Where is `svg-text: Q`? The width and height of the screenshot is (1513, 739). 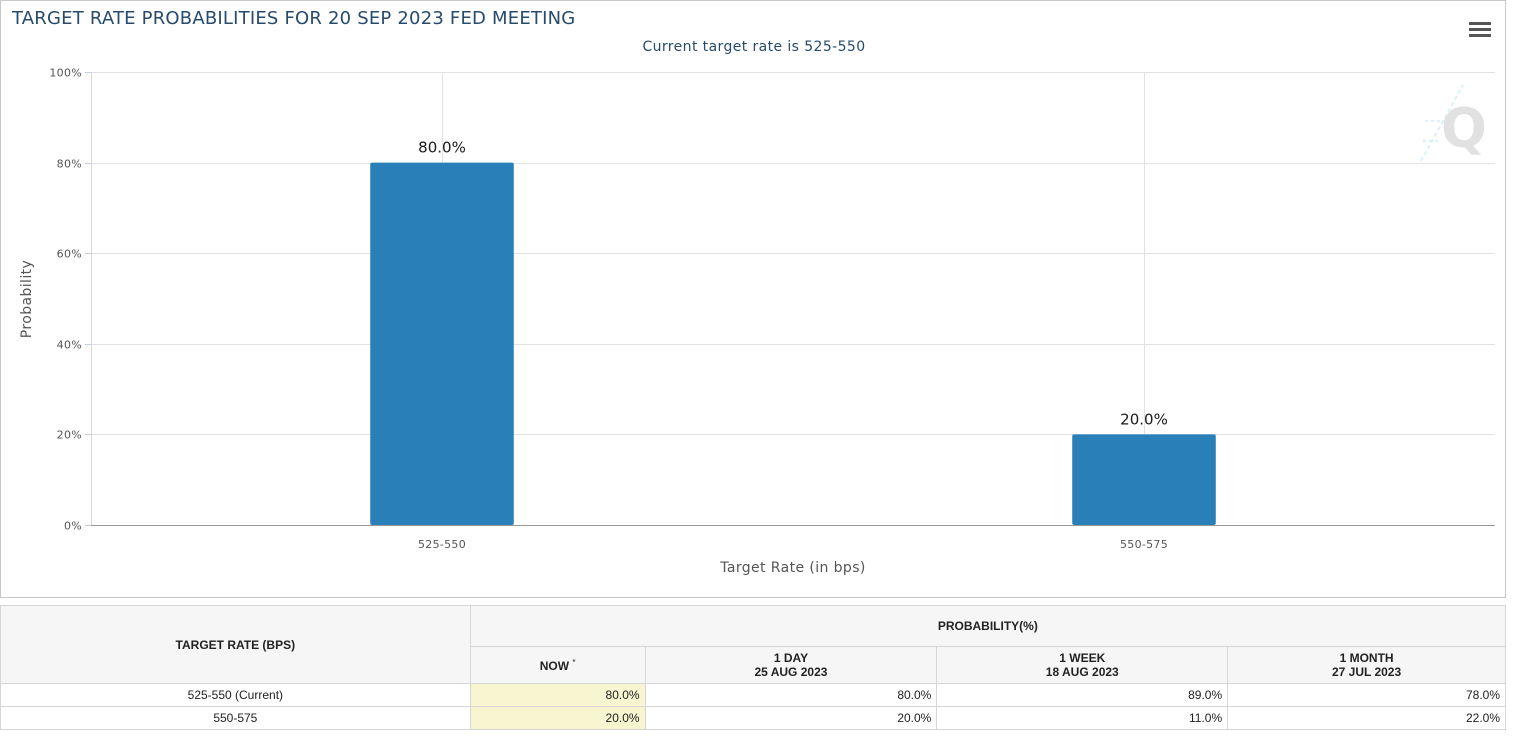
svg-text: Q is located at coordinates (1464, 128).